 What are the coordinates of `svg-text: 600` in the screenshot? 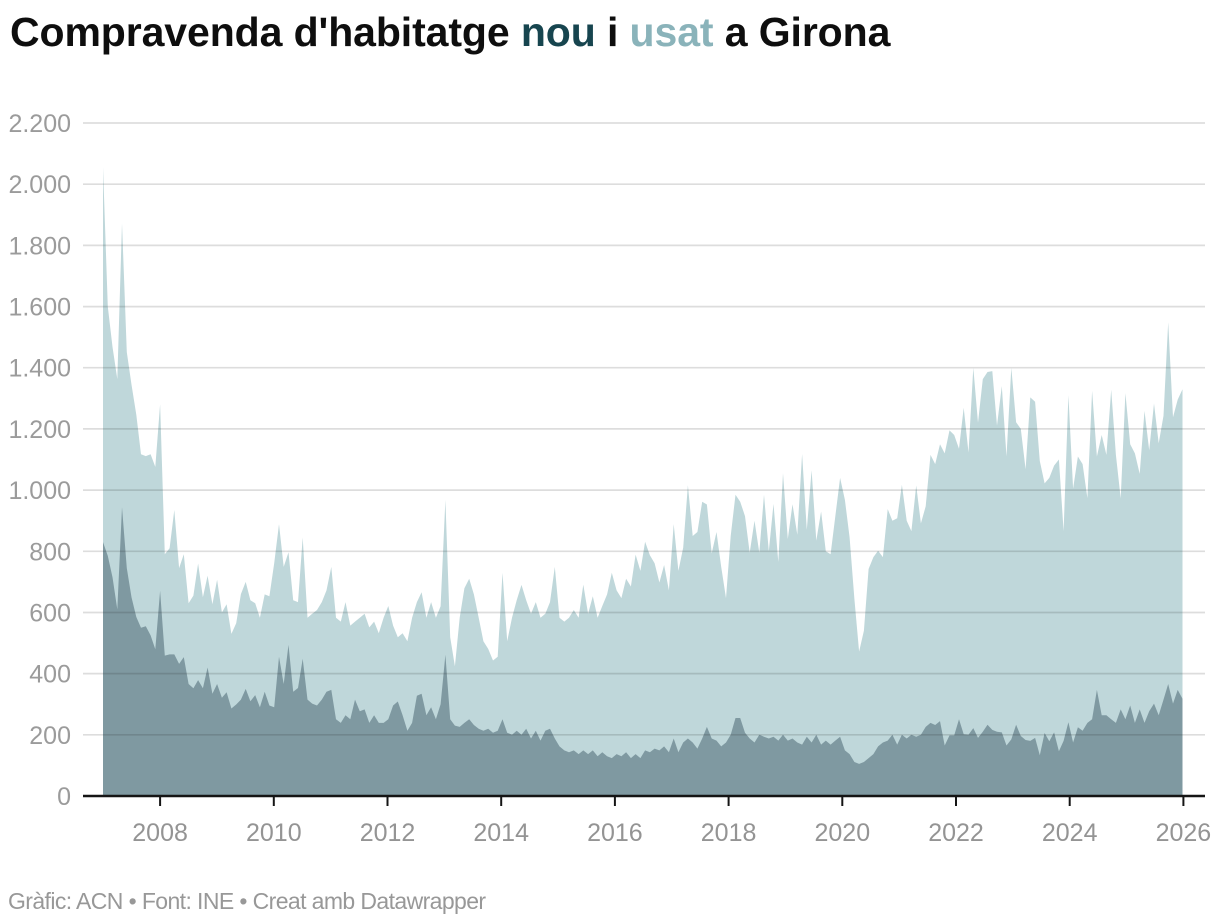 It's located at (50, 614).